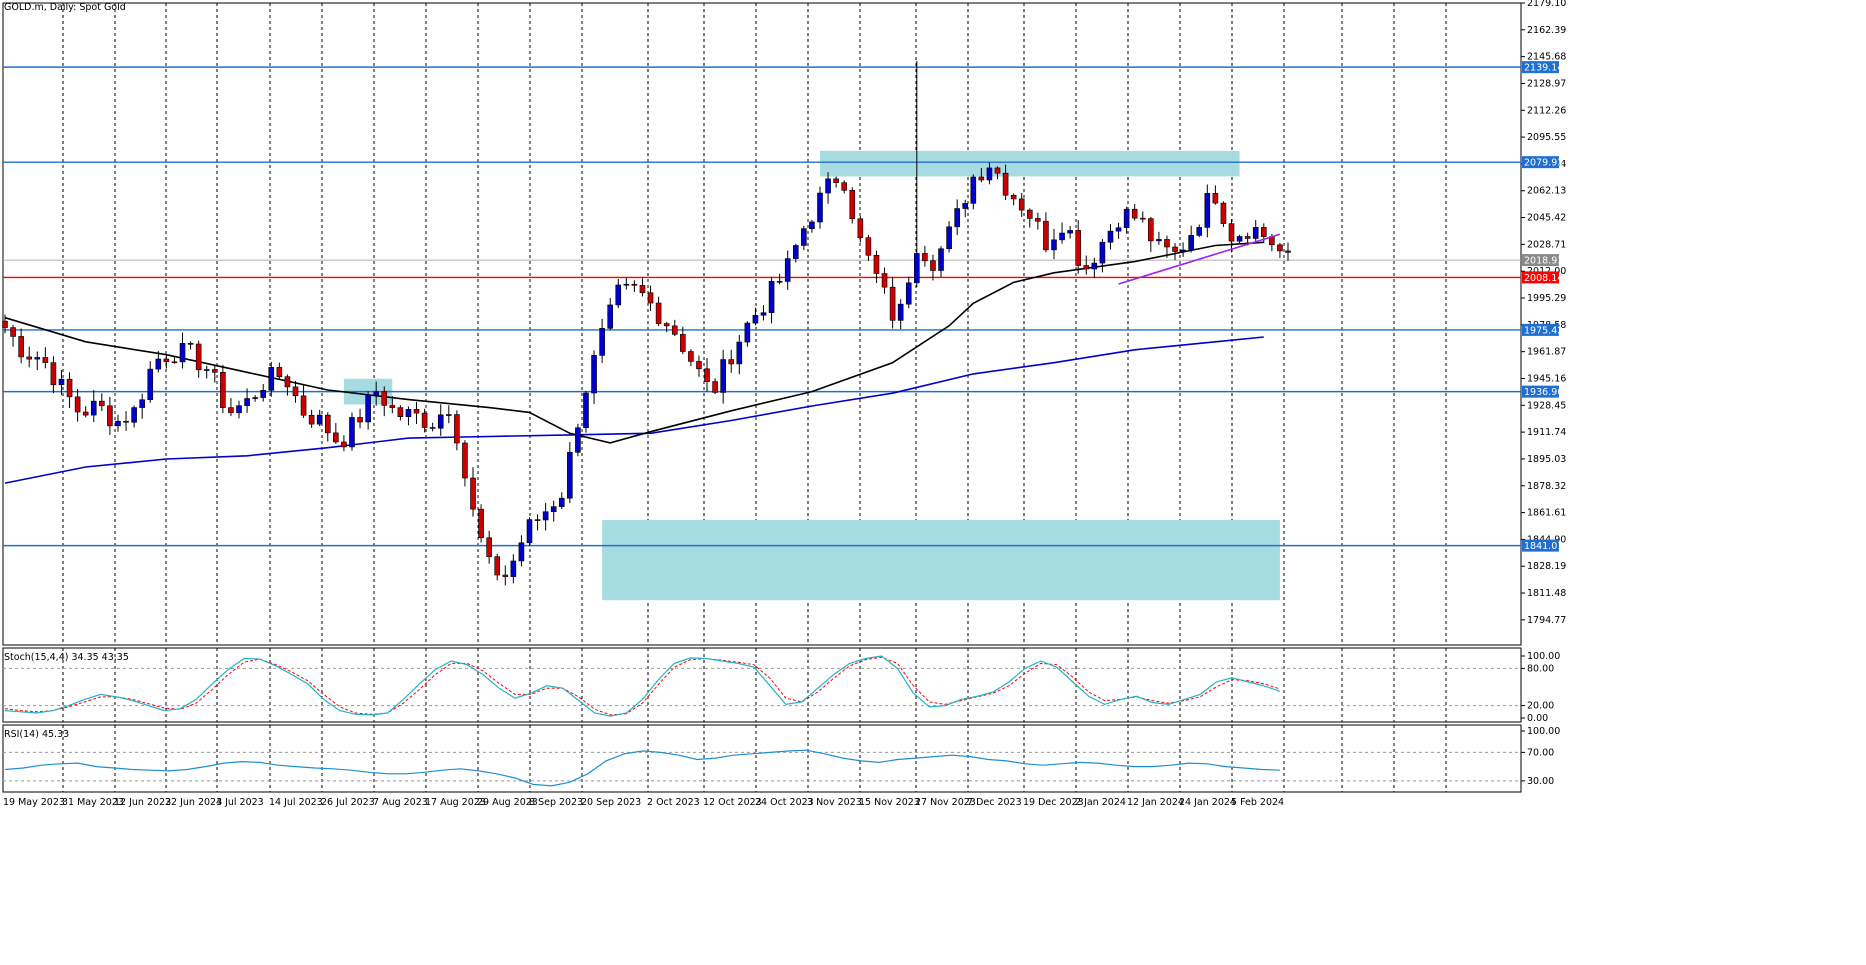  What do you see at coordinates (784, 802) in the screenshot?
I see `x-tick-label: 24 Oct 2023` at bounding box center [784, 802].